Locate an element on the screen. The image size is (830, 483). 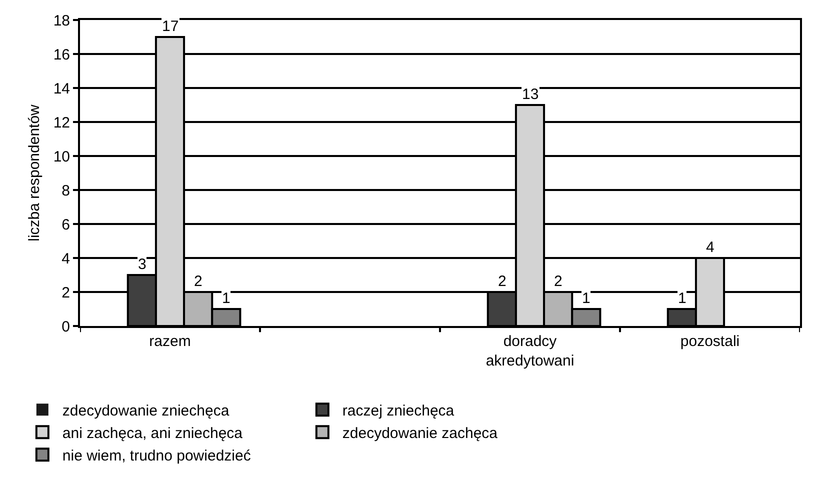
y-tick-label: 18 is located at coordinates (61, 21).